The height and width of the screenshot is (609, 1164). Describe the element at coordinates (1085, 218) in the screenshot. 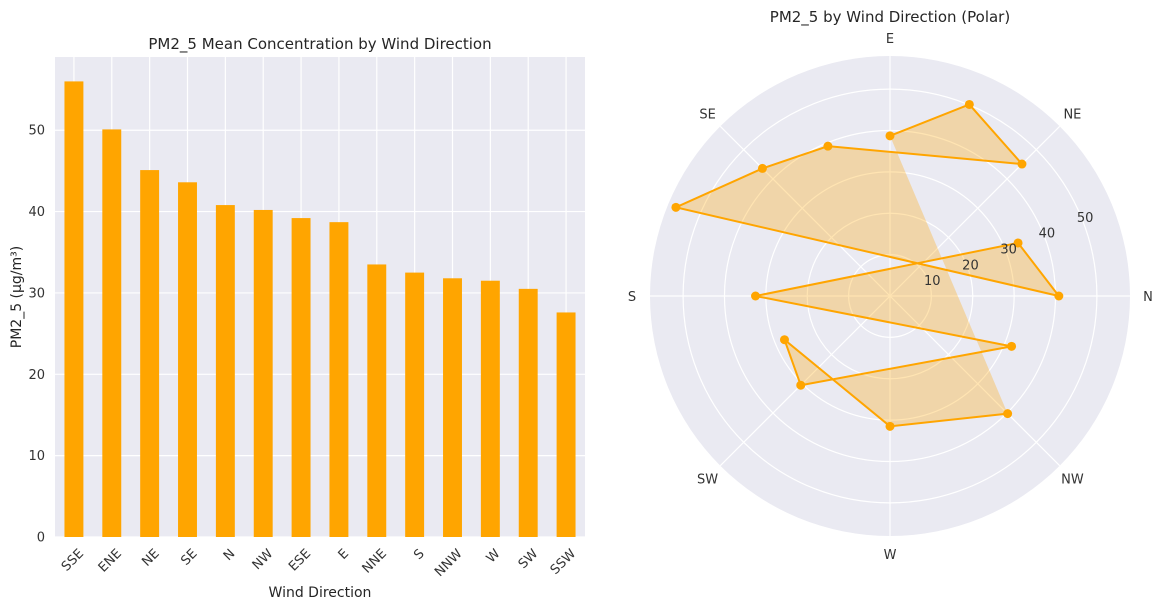

I see `polar-radial-tick-label: 50` at that location.